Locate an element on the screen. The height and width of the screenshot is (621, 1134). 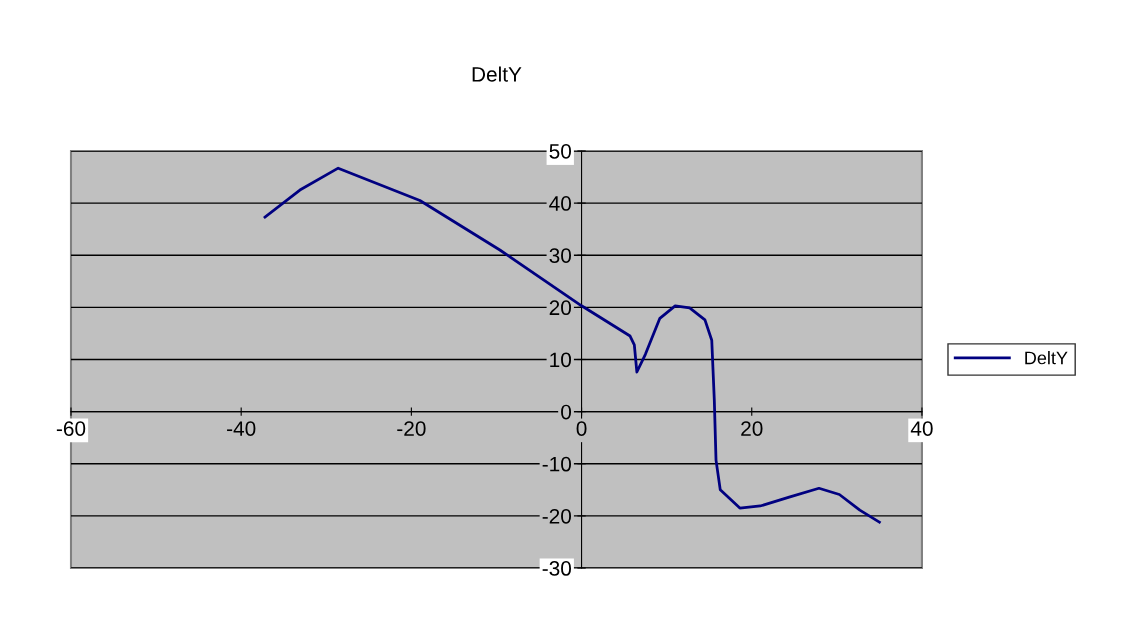
x-tick-label: -60 is located at coordinates (71, 428).